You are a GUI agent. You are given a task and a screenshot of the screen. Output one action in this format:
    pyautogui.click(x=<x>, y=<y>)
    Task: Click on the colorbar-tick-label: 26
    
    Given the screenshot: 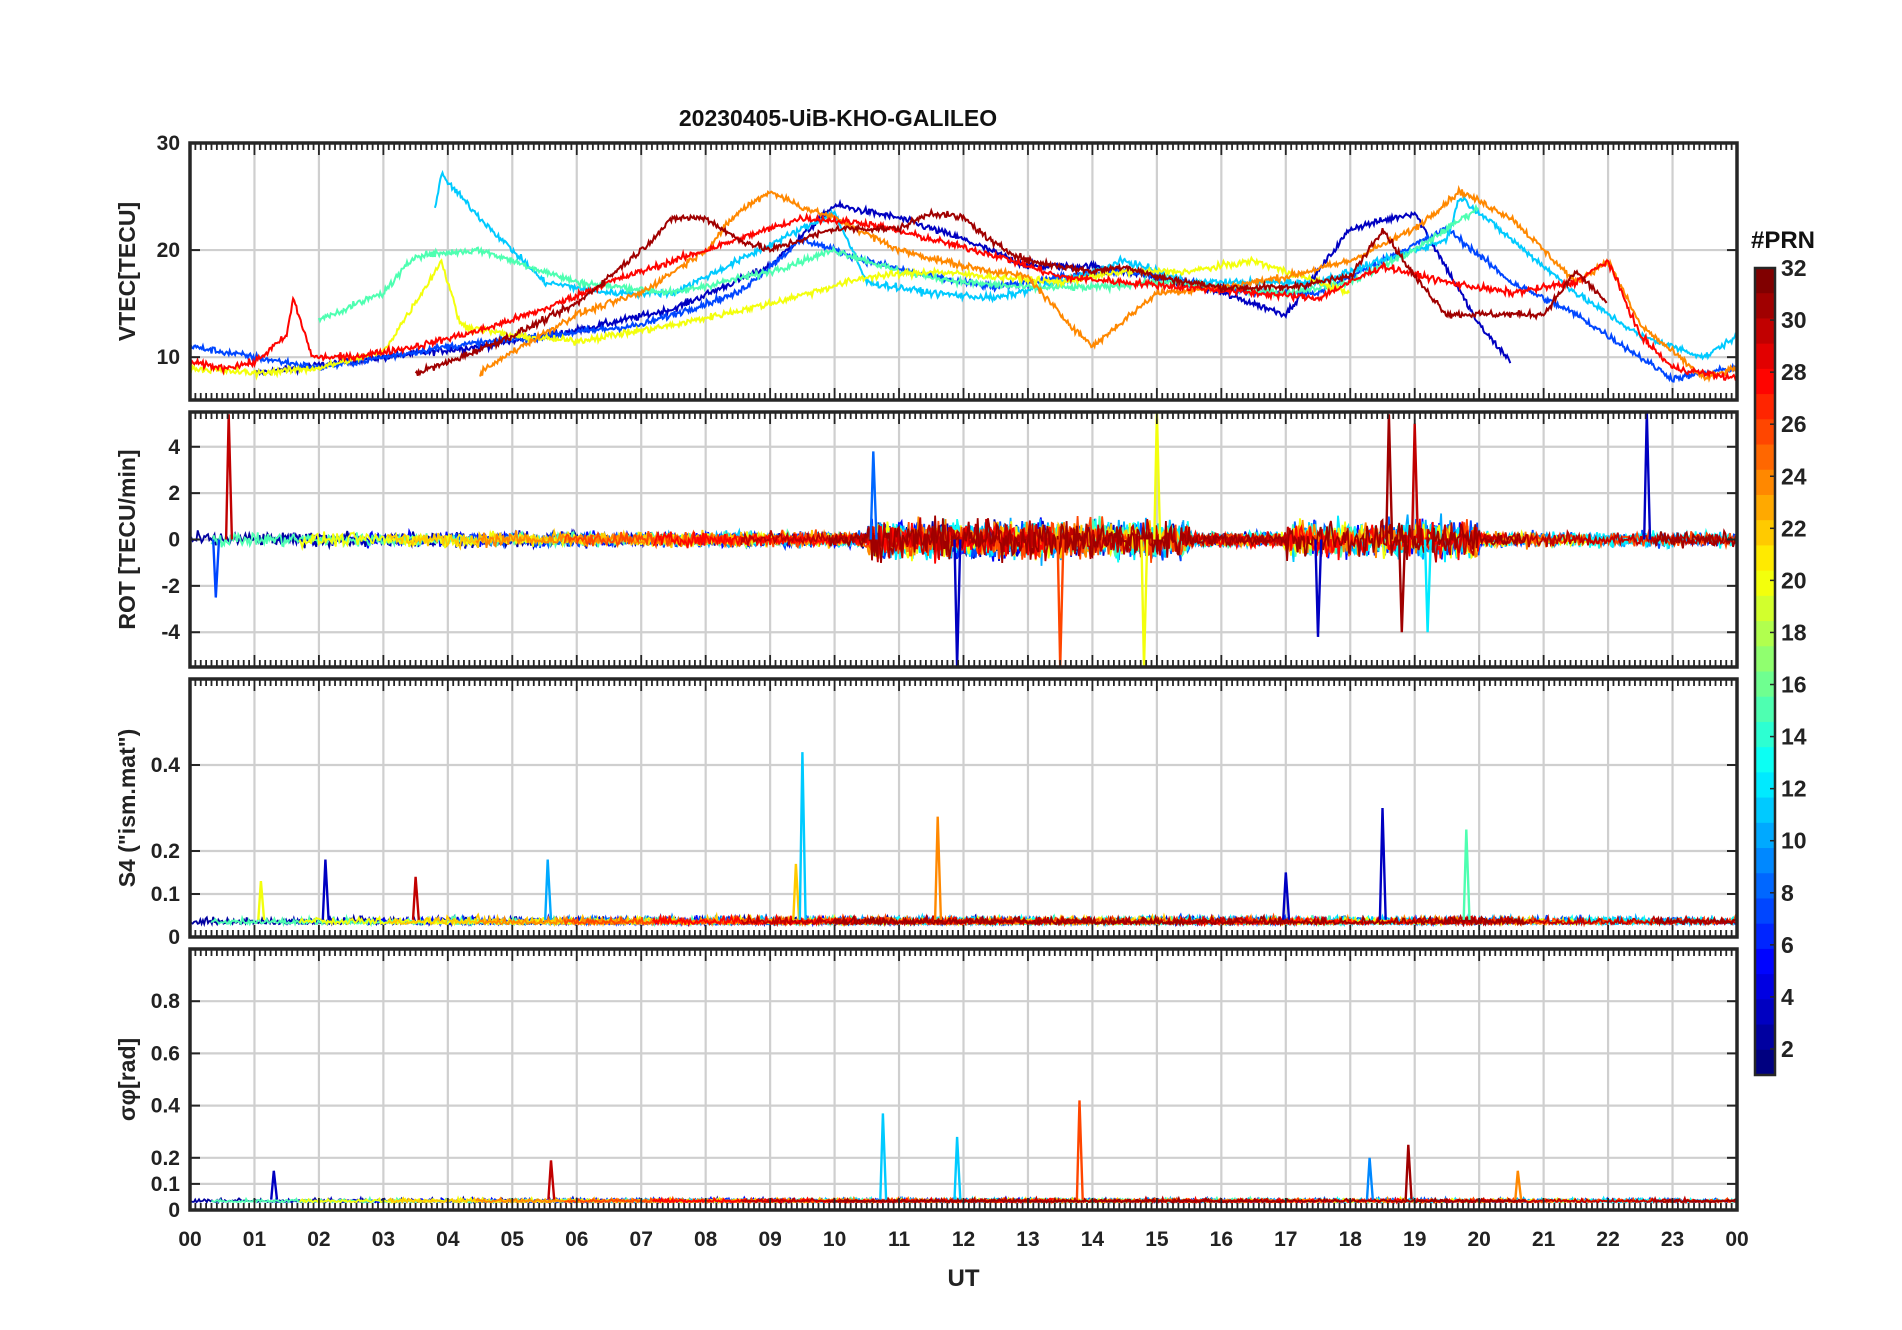 What is the action you would take?
    pyautogui.click(x=1794, y=424)
    